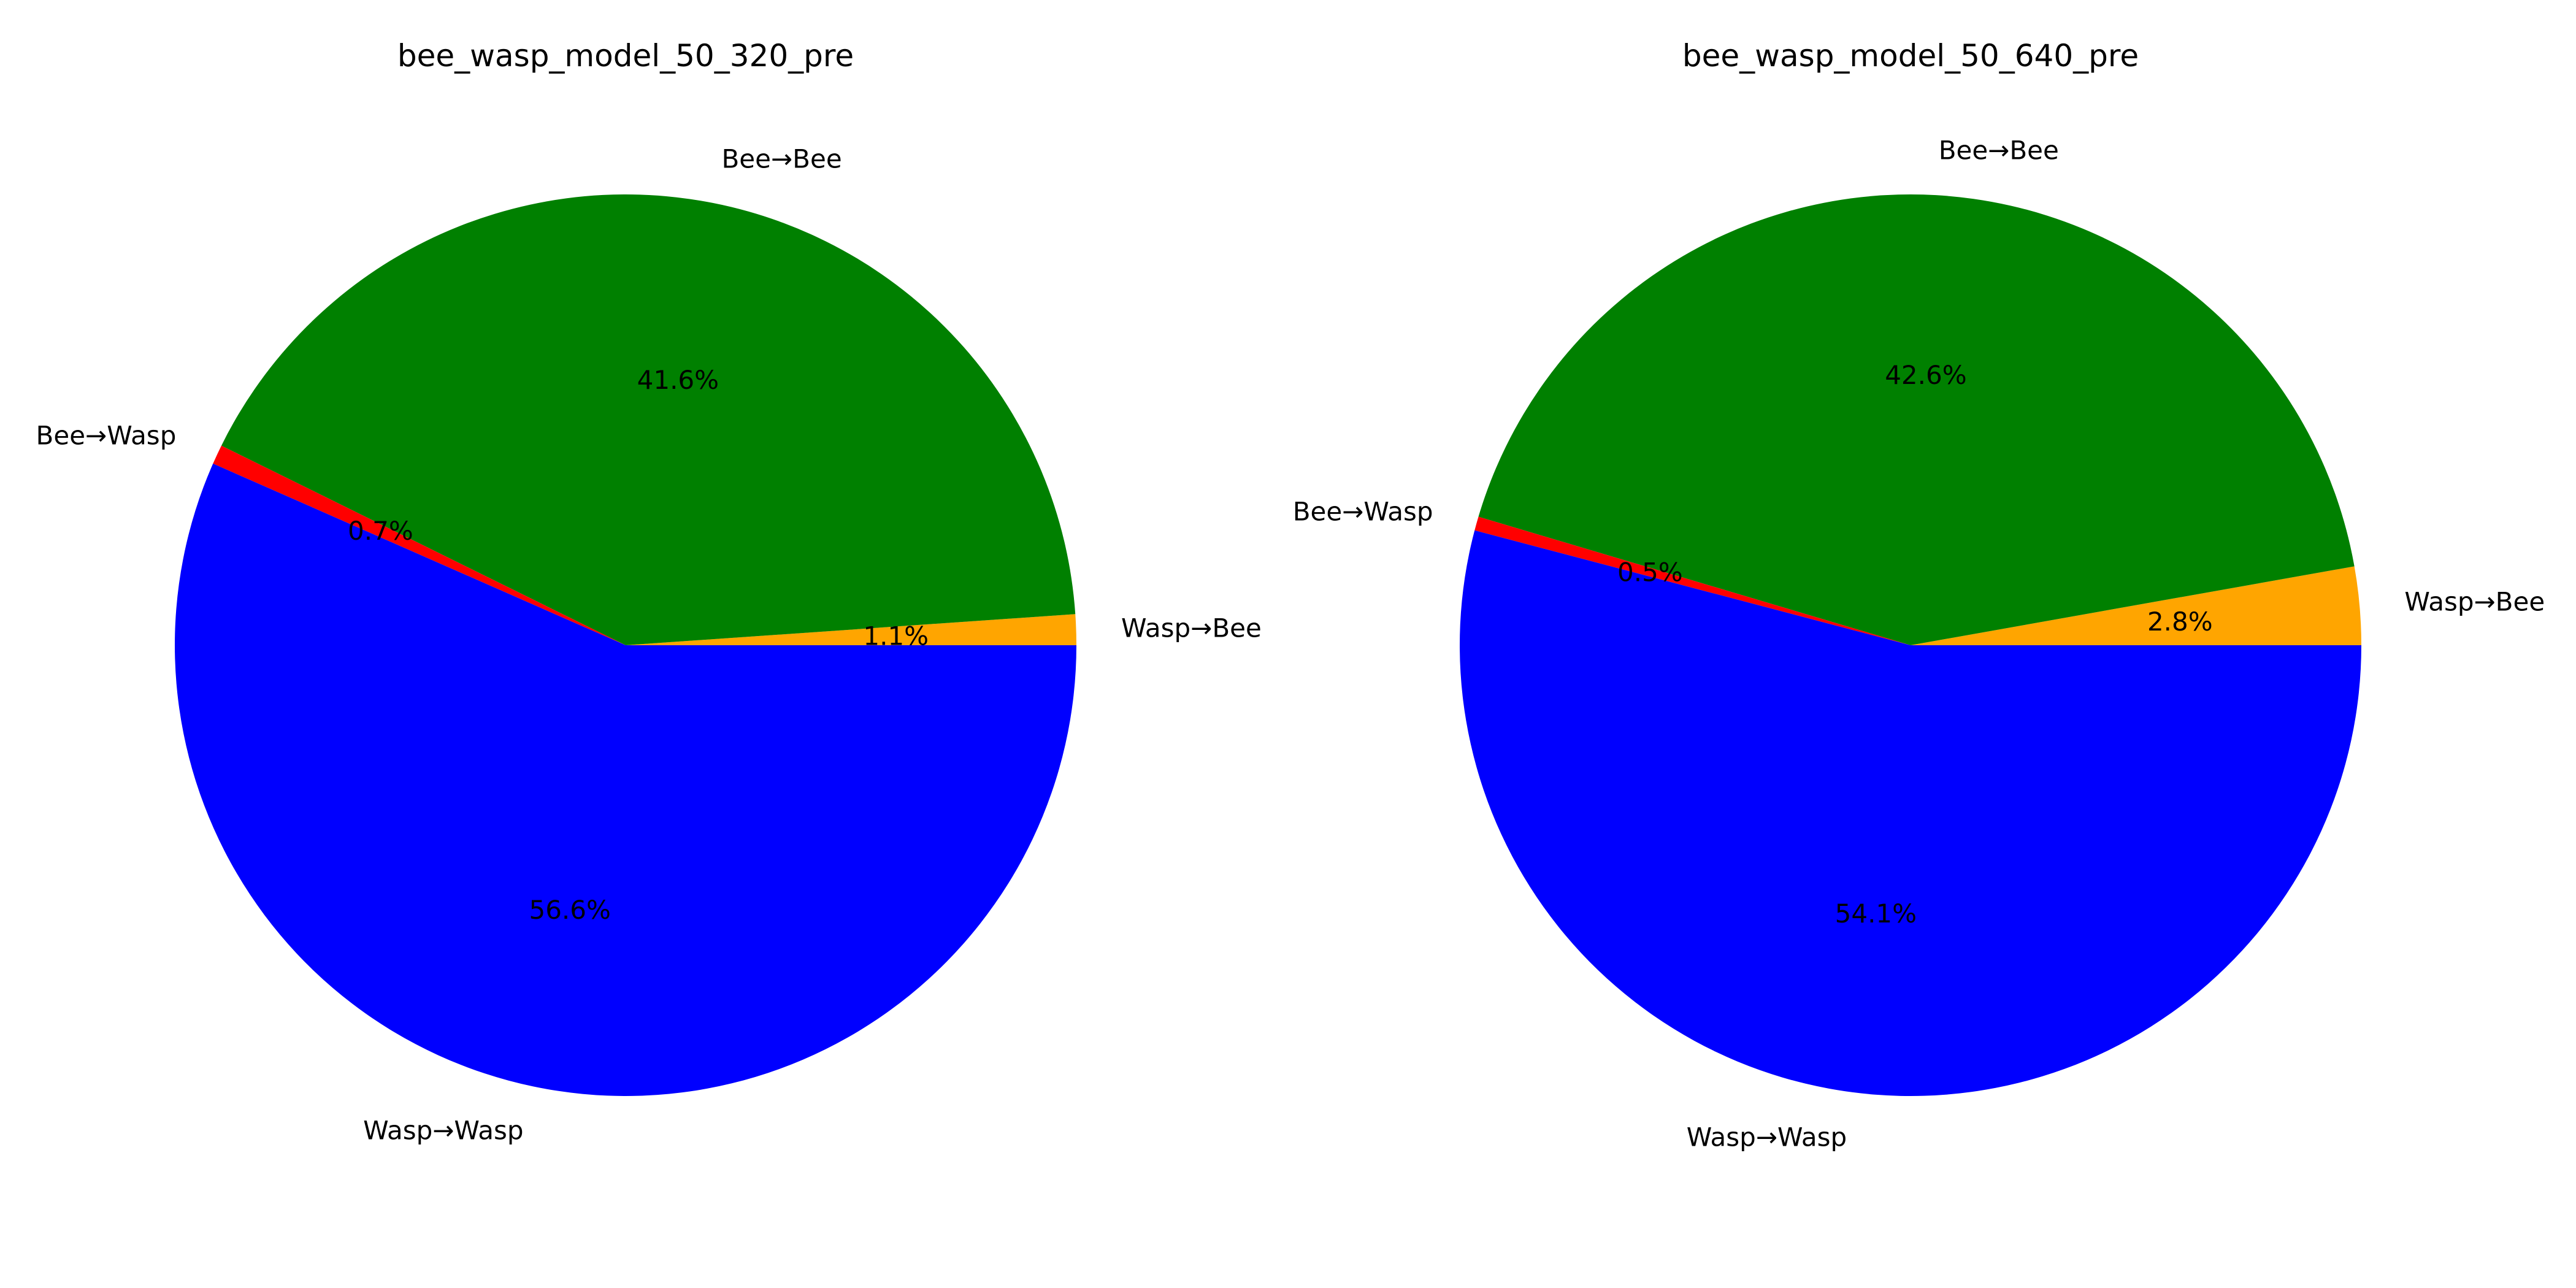  I want to click on pct-label-bee-to-bee-right: 42.6%, so click(1925, 375).